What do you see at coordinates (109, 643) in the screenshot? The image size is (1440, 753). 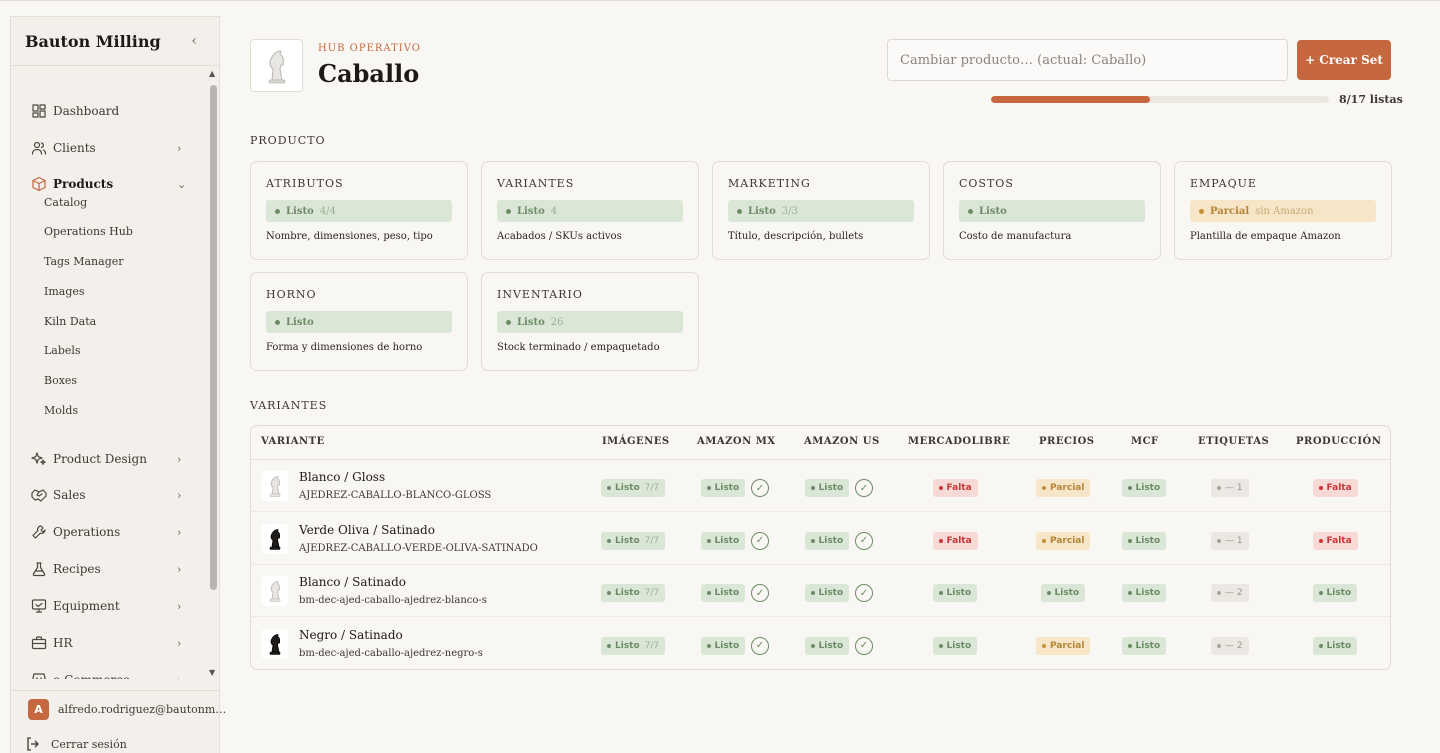 I see `sidebar-item-hr: HR ›` at bounding box center [109, 643].